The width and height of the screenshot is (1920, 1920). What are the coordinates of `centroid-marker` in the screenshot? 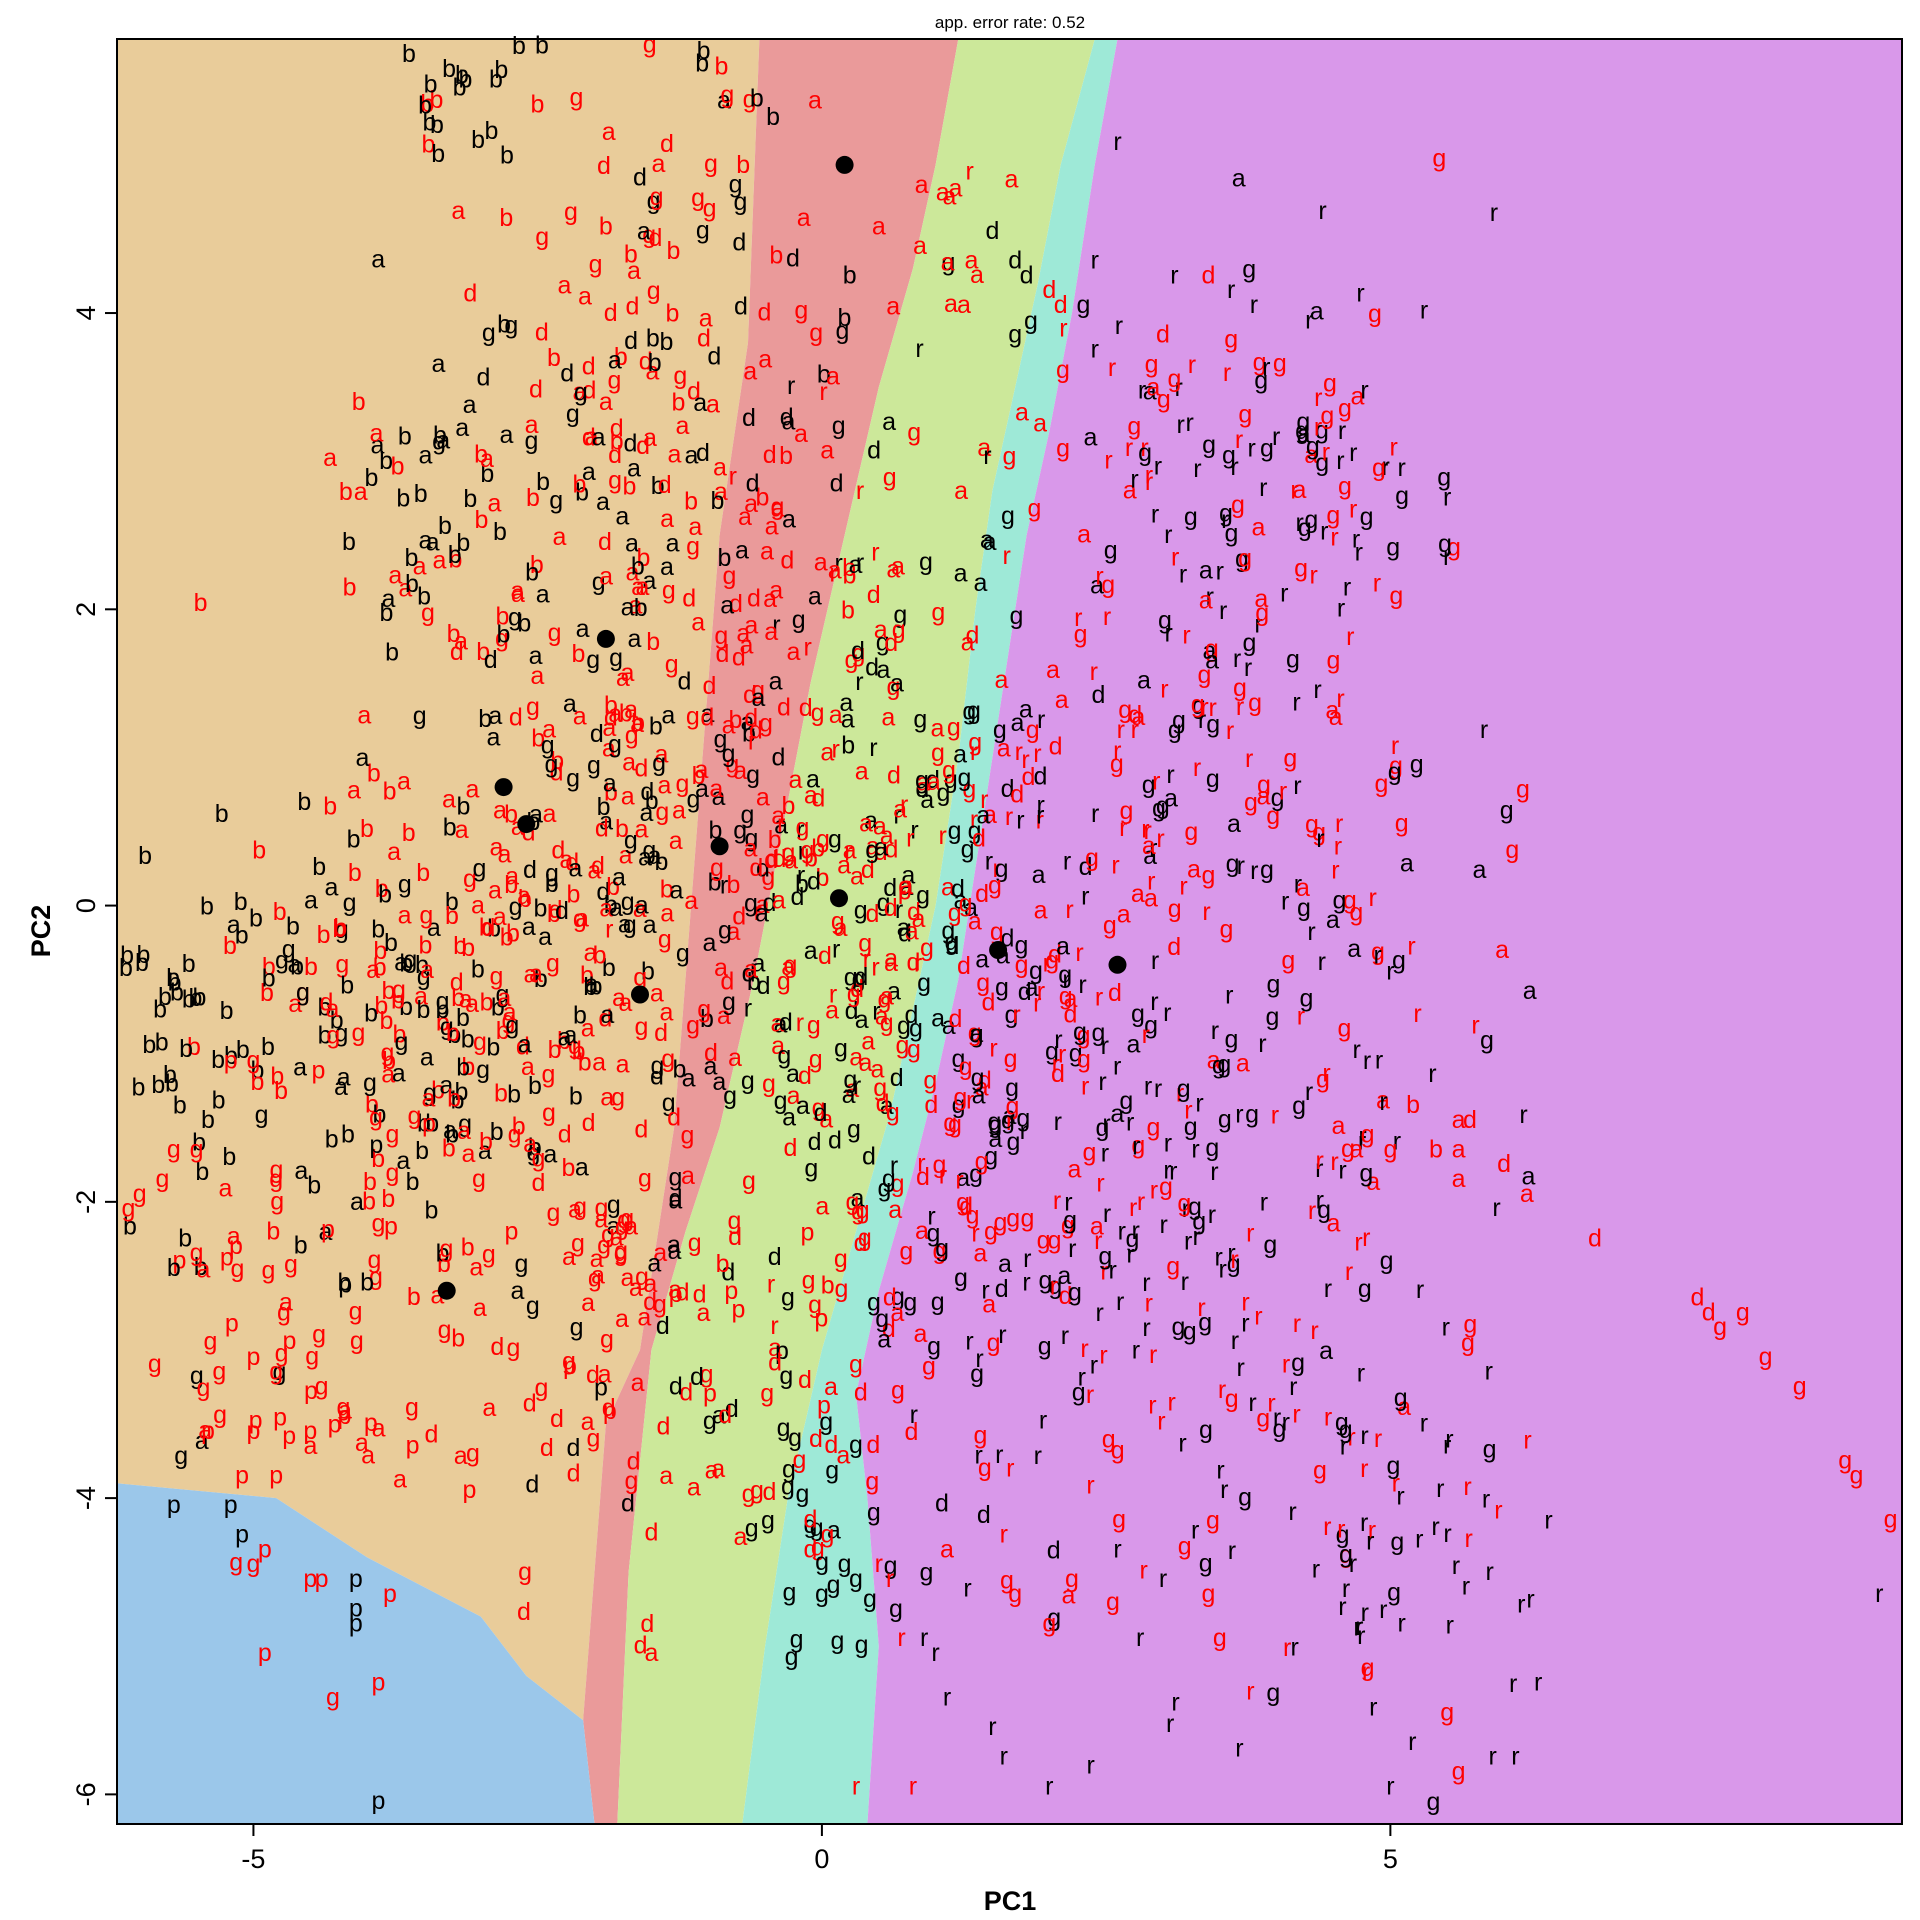 It's located at (719, 846).